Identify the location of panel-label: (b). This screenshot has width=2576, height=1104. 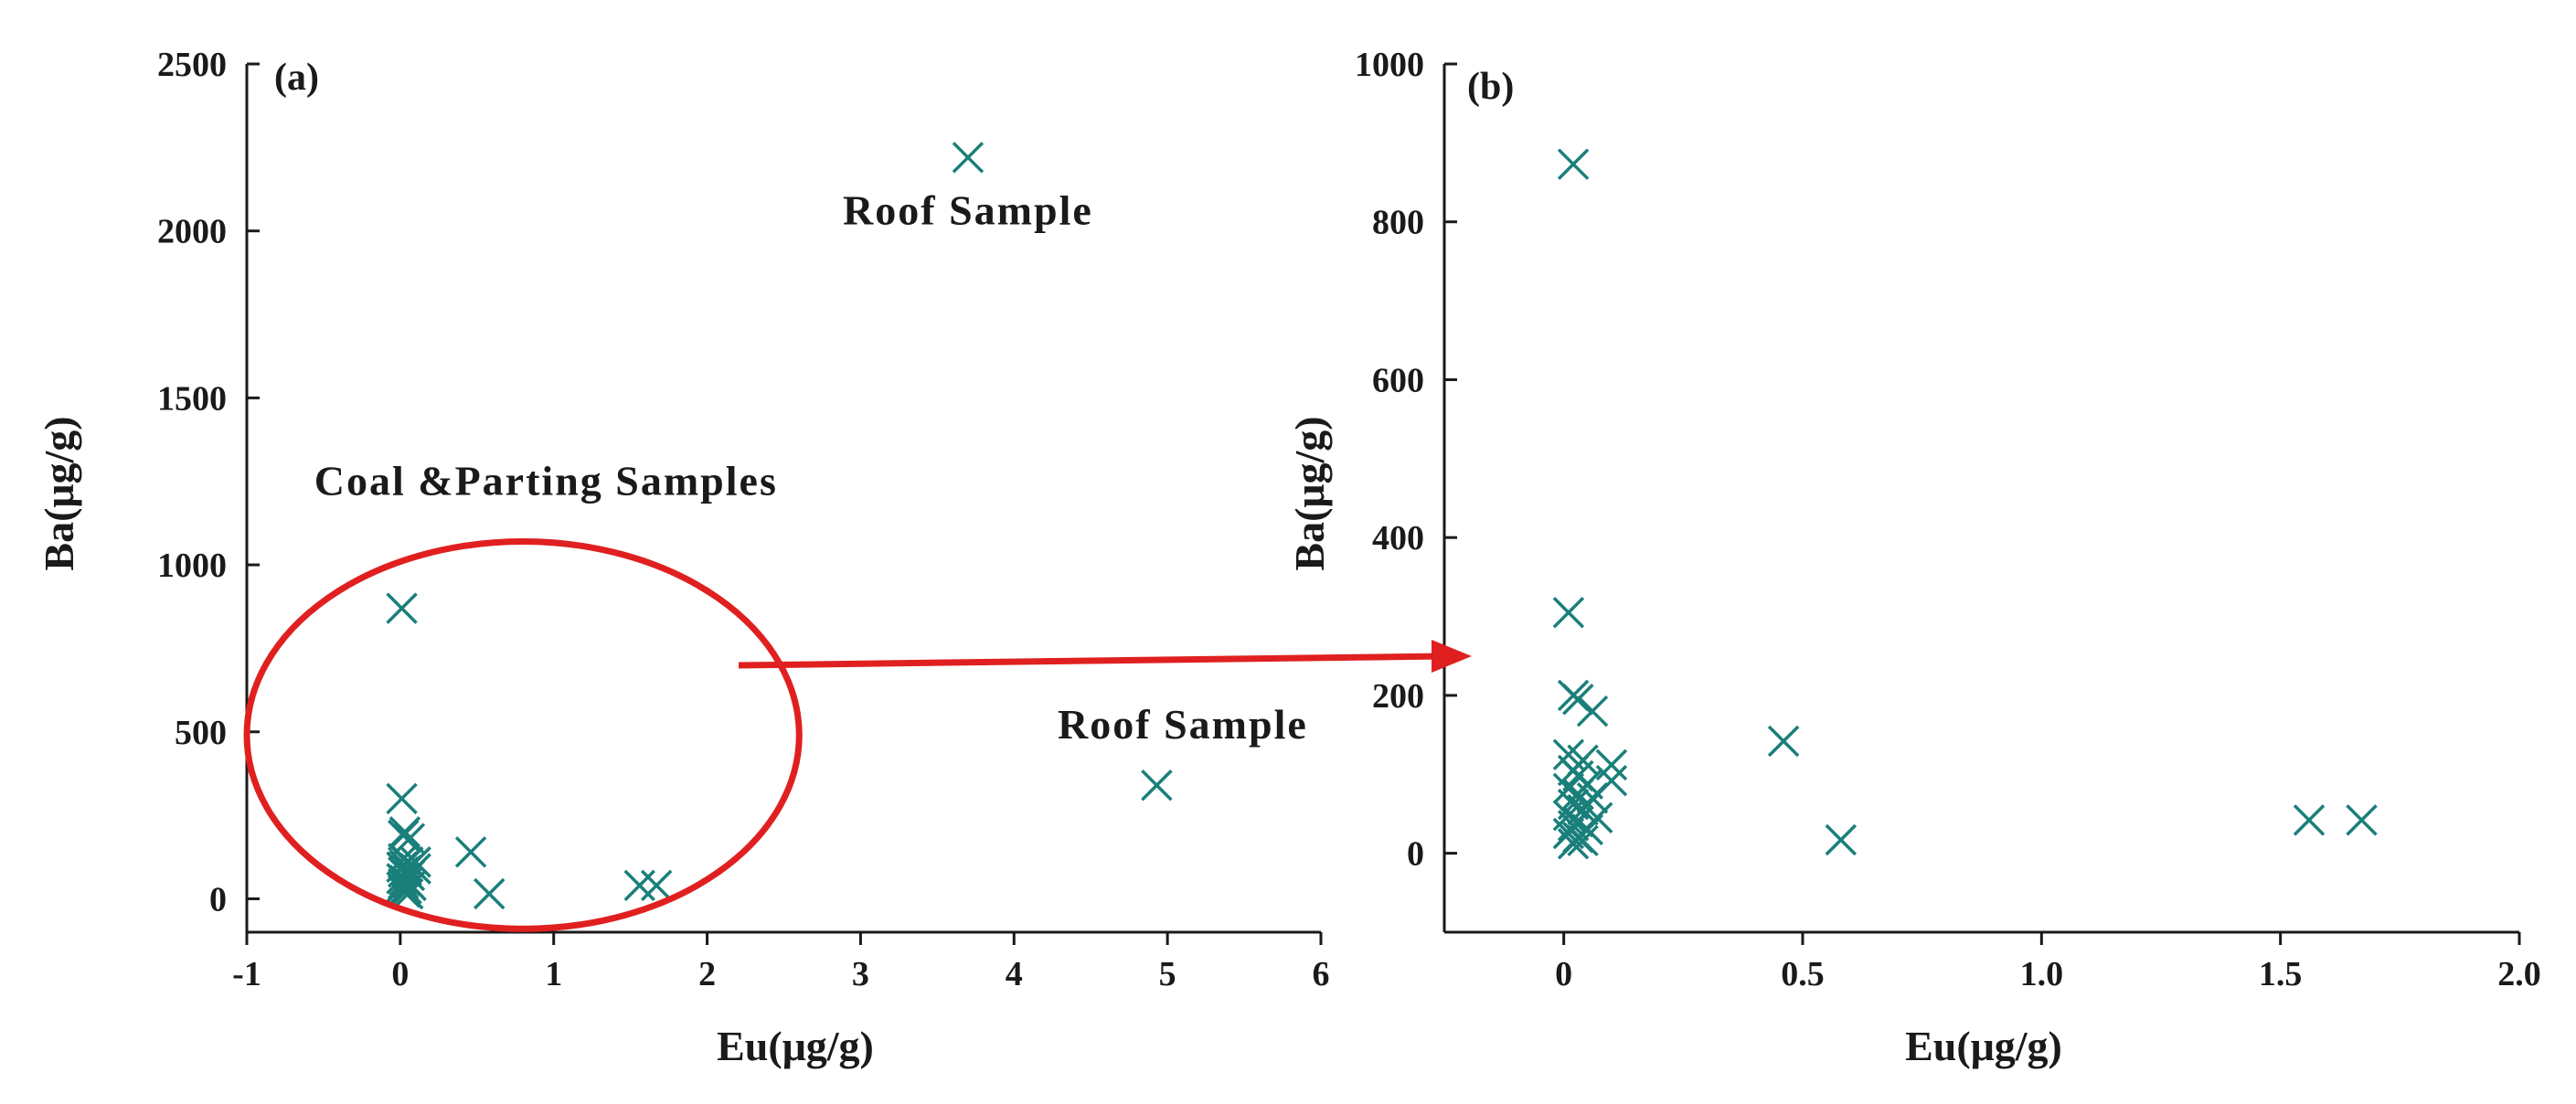
(1490, 87).